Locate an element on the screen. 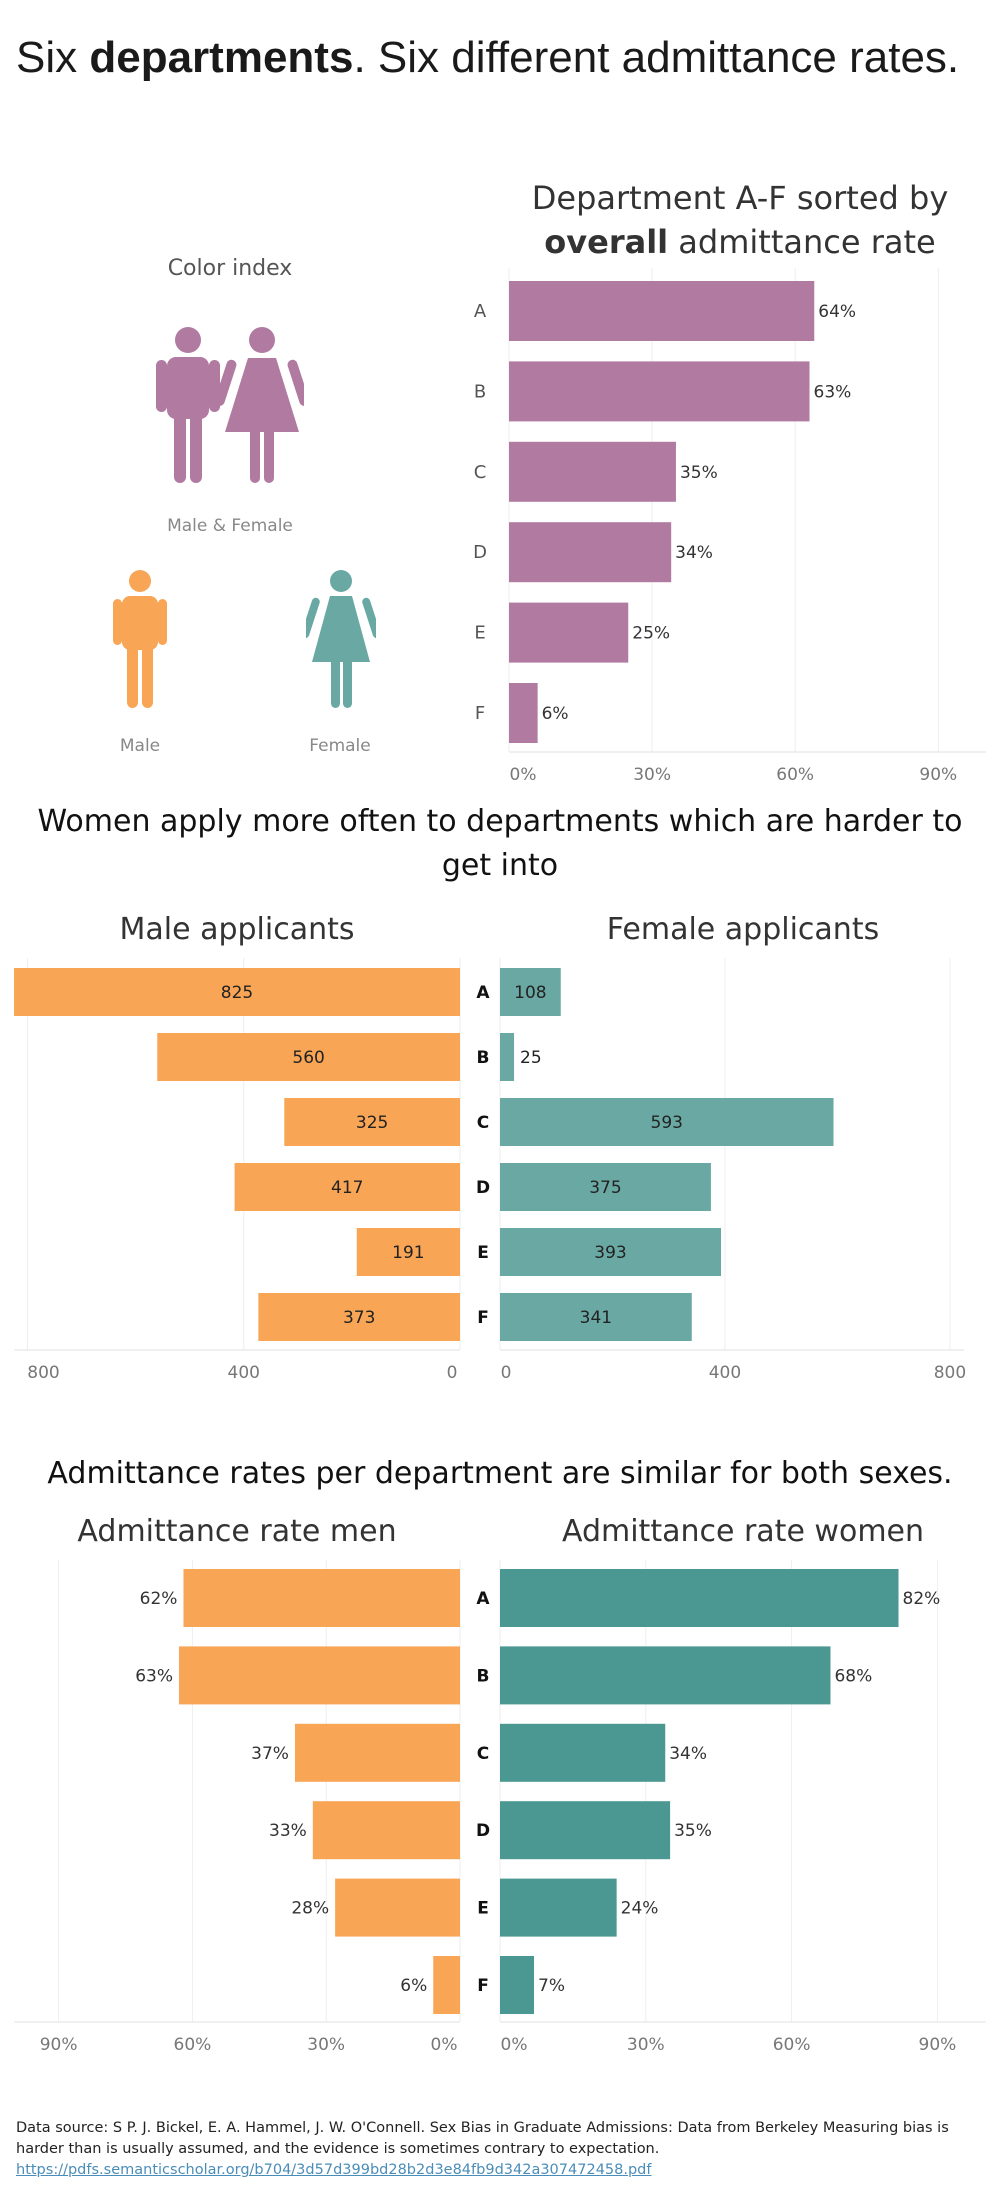 This screenshot has height=2200, width=1000. male-applicants-value-label: 325 is located at coordinates (372, 1123).